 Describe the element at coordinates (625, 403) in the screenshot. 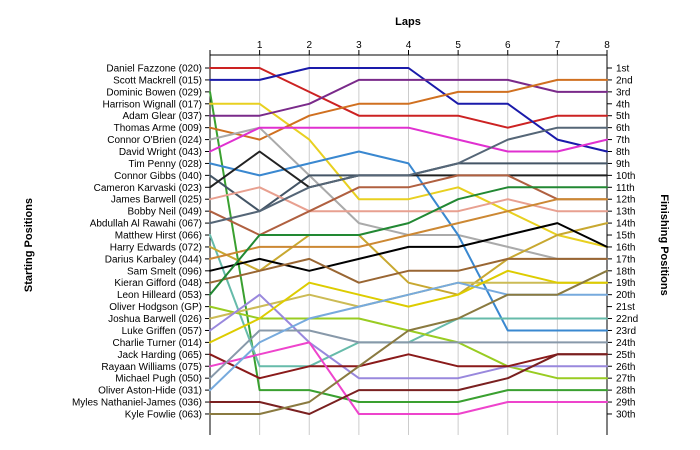

I see `finishing-position-label: 29th` at that location.